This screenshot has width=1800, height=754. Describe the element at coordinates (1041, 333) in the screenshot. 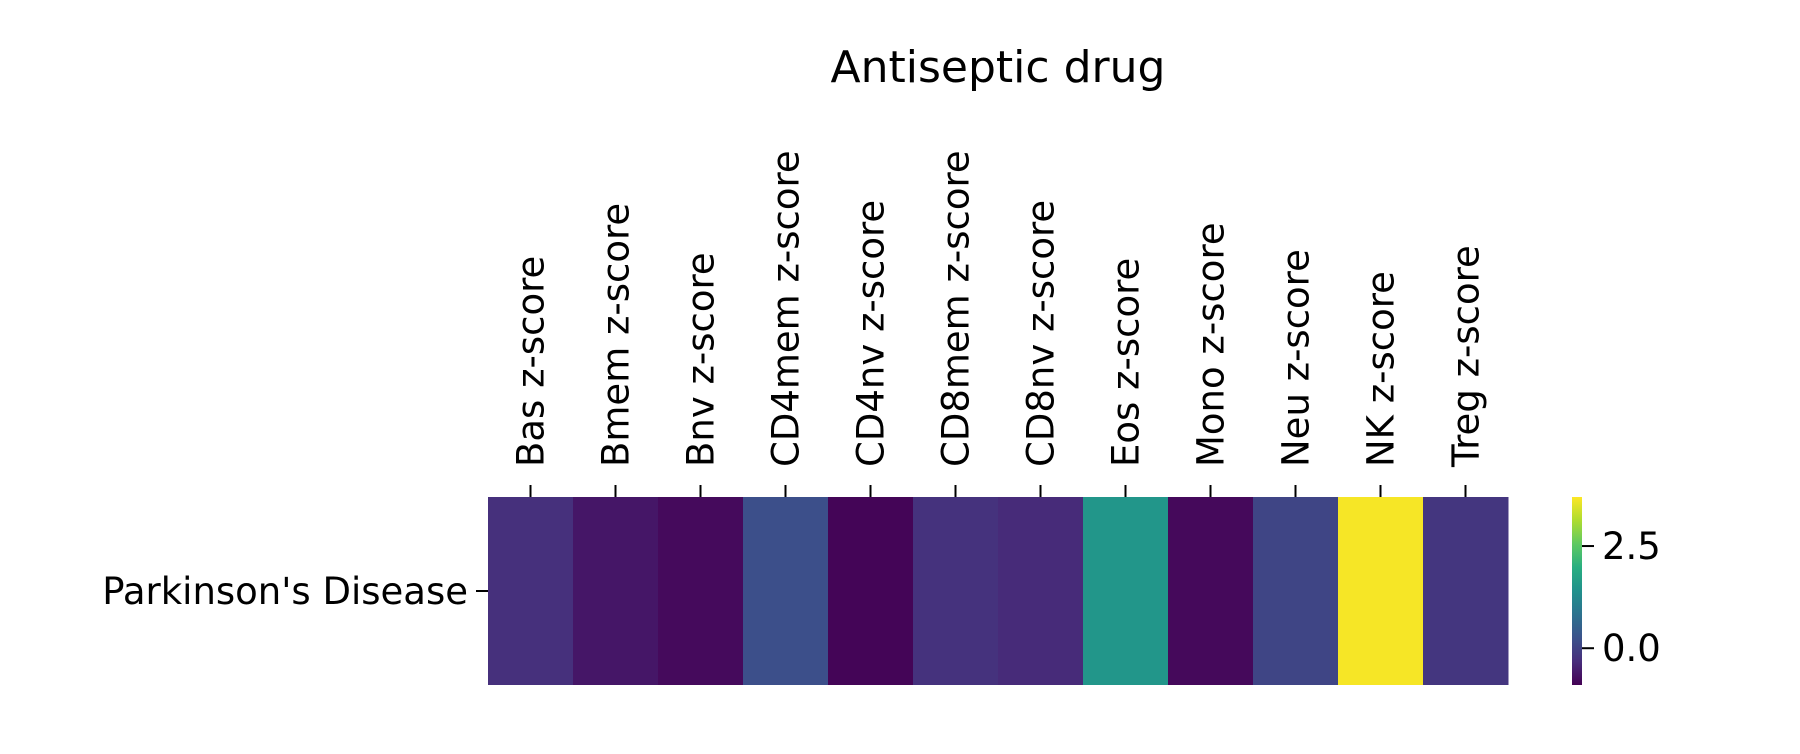

I see `column-label: CD8nv z-score` at that location.